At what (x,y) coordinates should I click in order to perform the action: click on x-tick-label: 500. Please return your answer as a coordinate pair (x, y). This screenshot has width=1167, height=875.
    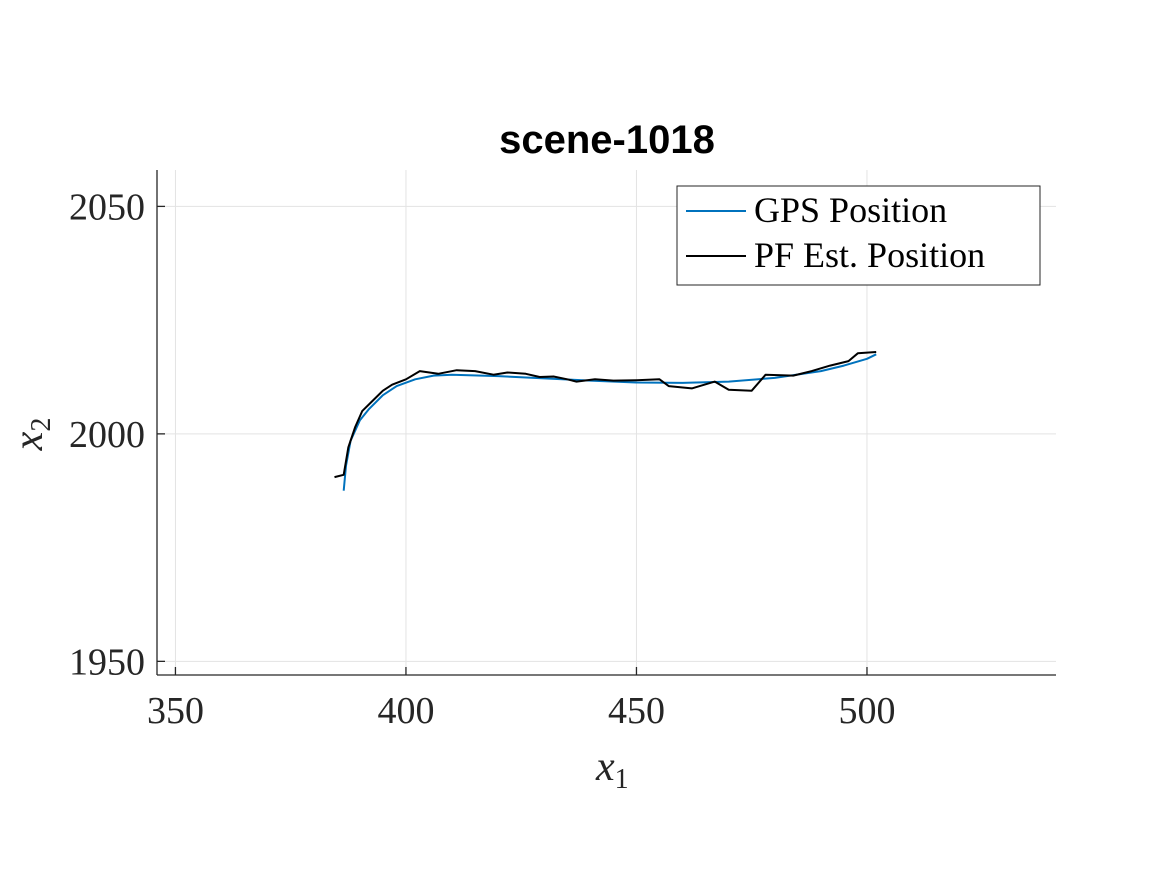
    Looking at the image, I should click on (866, 711).